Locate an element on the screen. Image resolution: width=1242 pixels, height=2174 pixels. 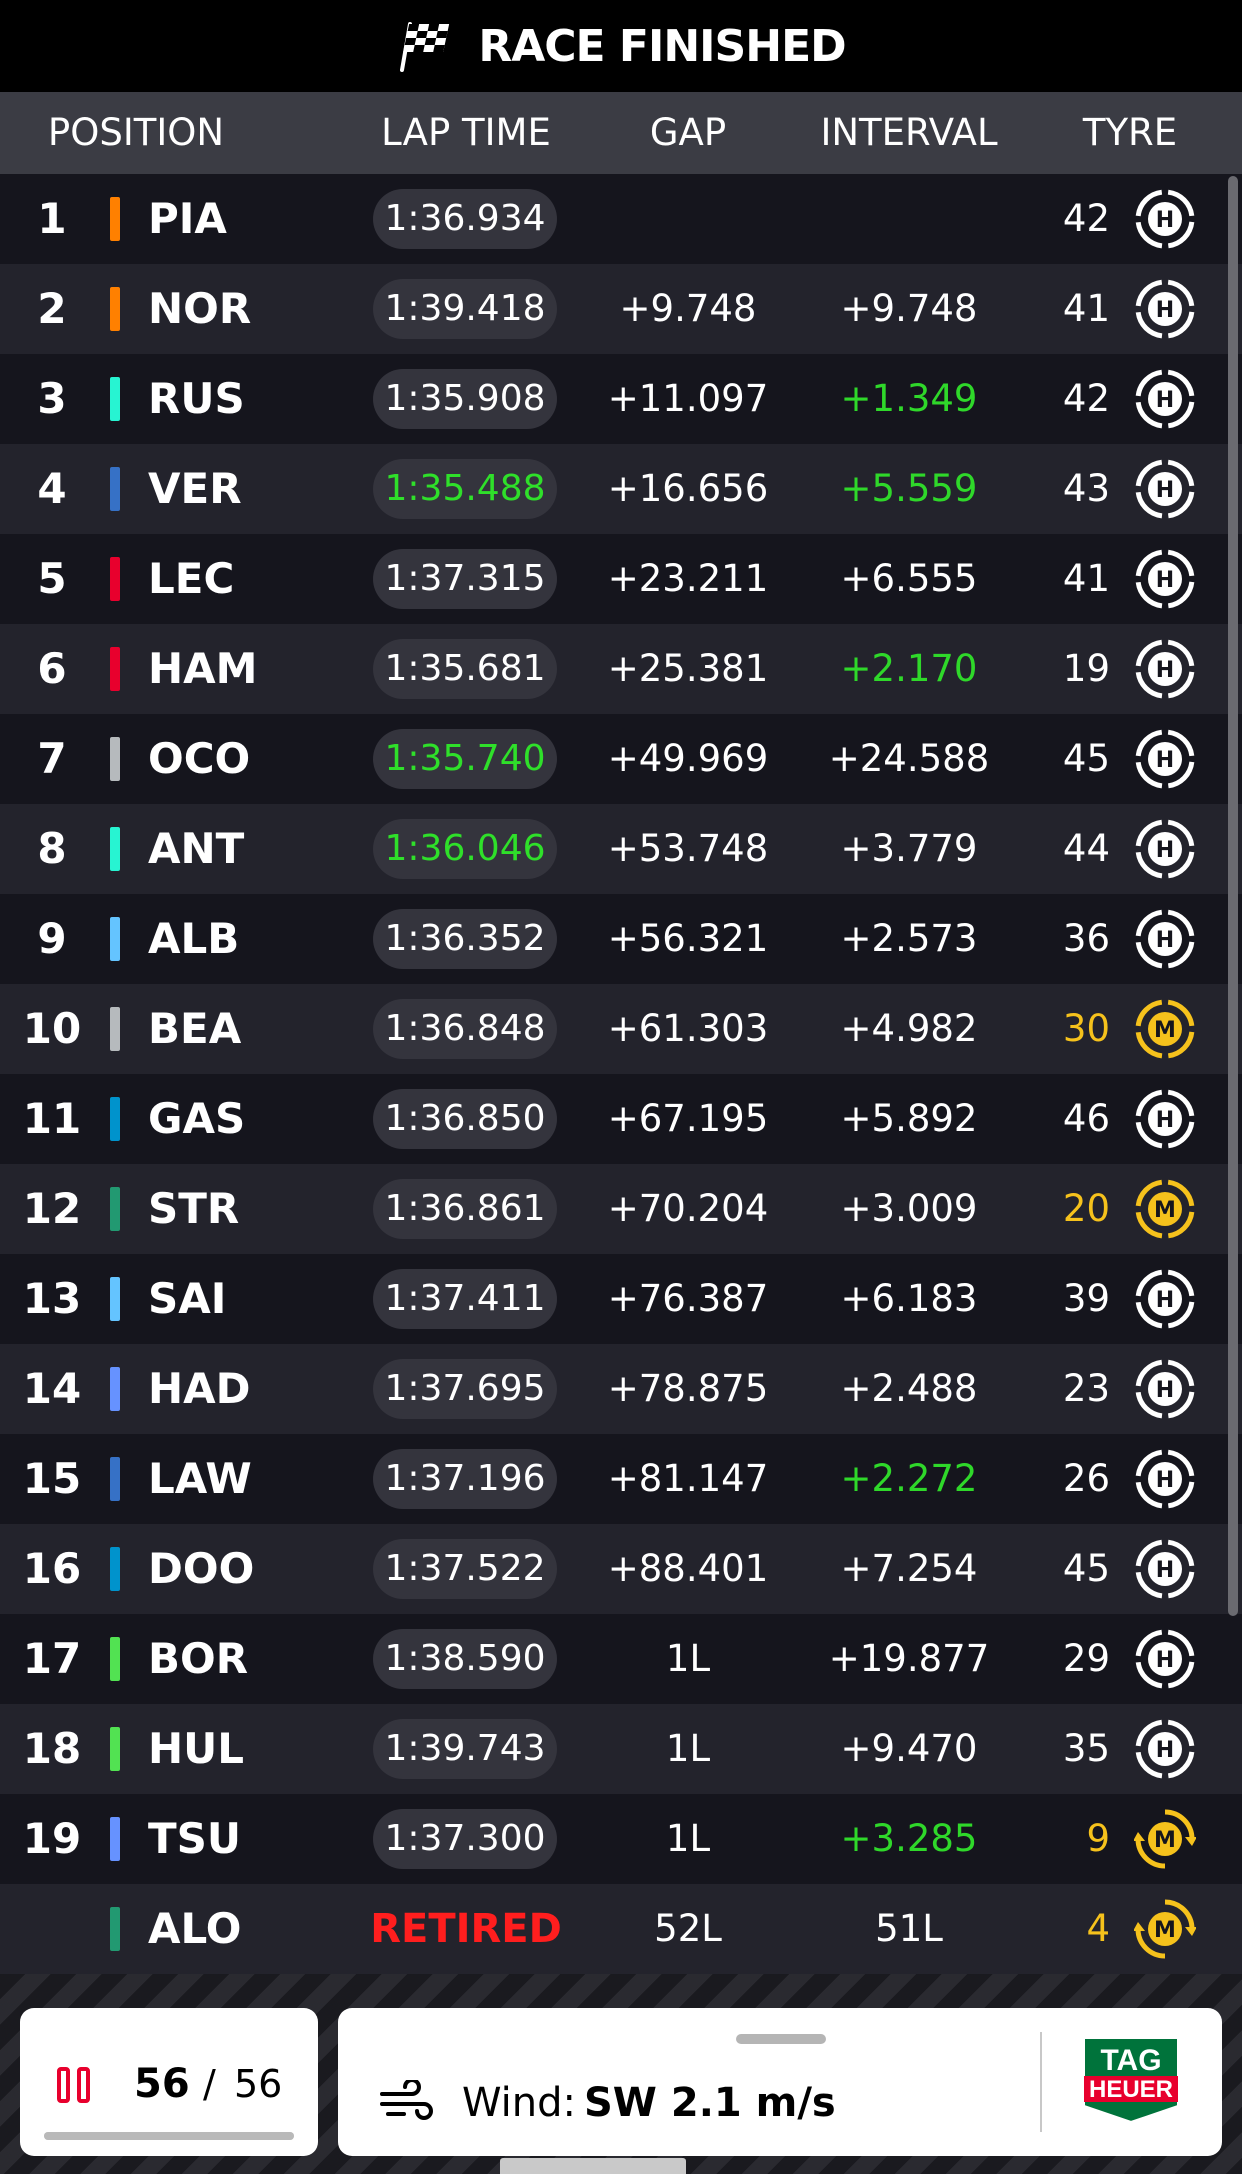
table-row: 7 OCO 1:35.740 +49.969 +24.588 45 H is located at coordinates (621, 759).